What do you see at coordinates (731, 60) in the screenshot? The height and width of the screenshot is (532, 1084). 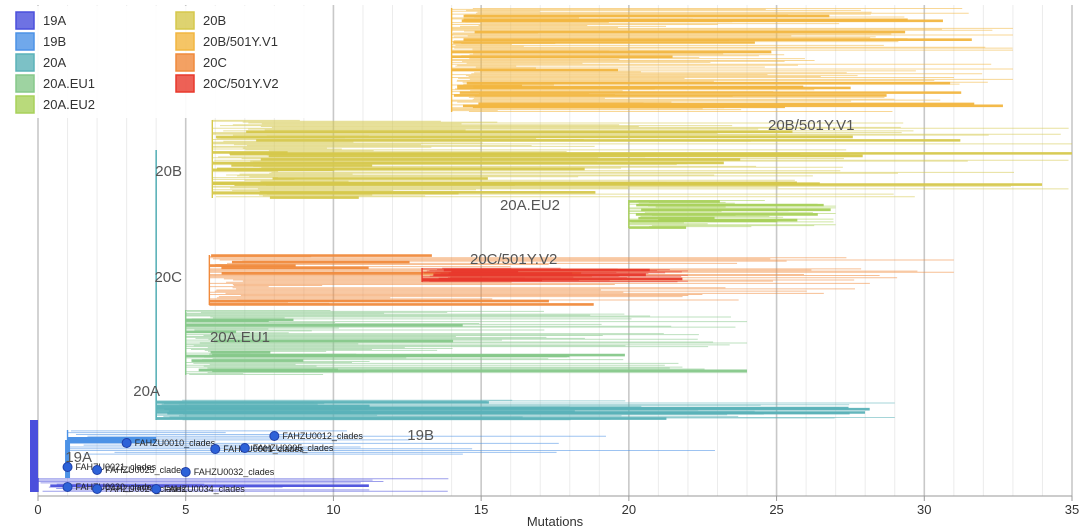 I see `clade-20b-501y-v1` at bounding box center [731, 60].